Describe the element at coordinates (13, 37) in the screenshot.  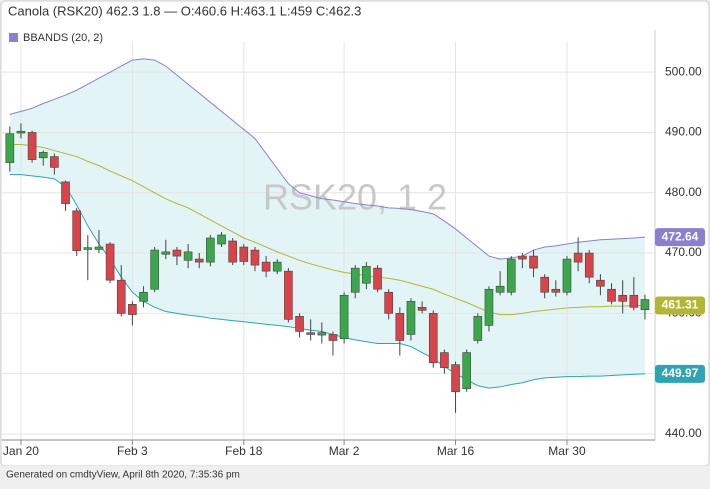
I see `legend-swatch` at that location.